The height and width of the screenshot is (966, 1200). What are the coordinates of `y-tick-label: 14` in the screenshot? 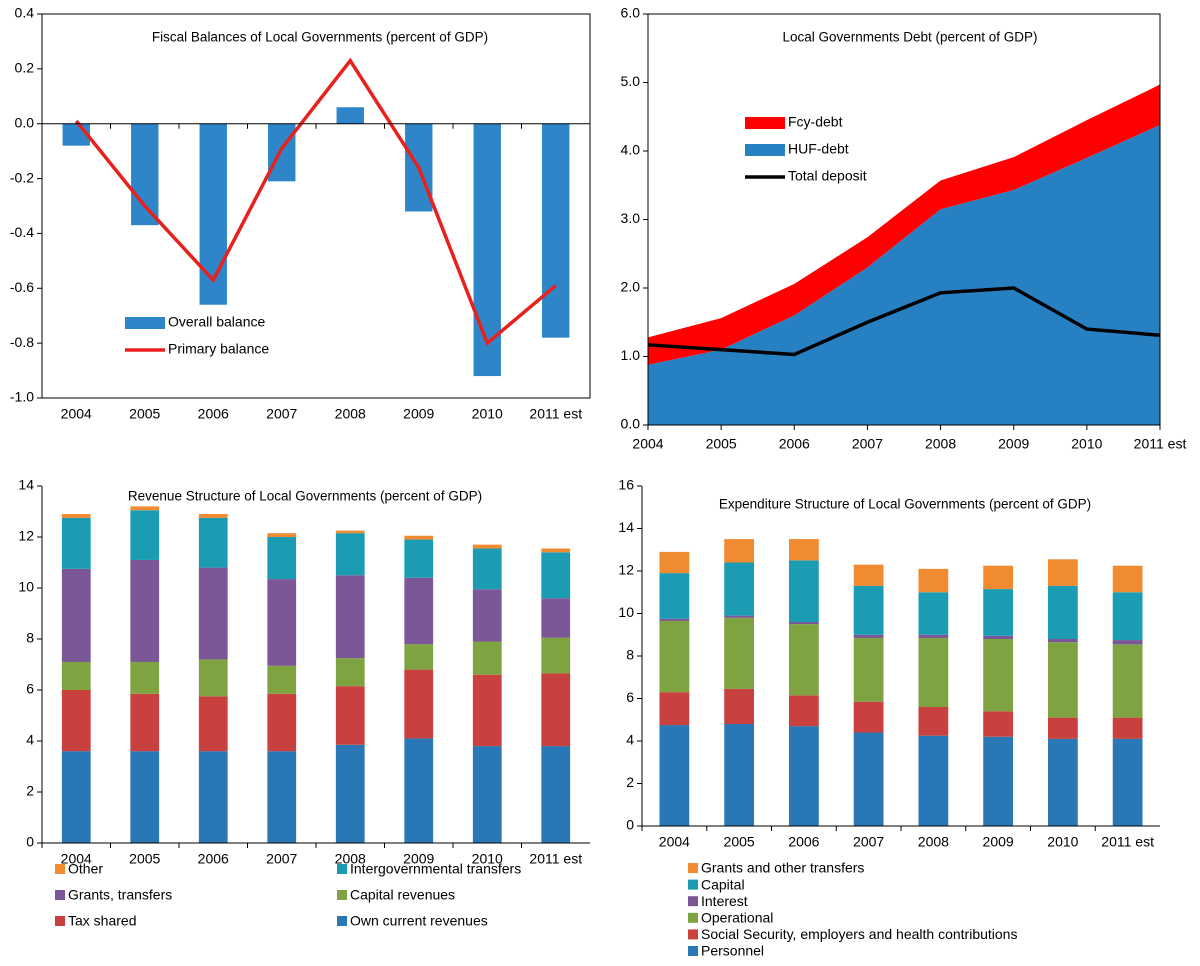 It's located at (26, 485).